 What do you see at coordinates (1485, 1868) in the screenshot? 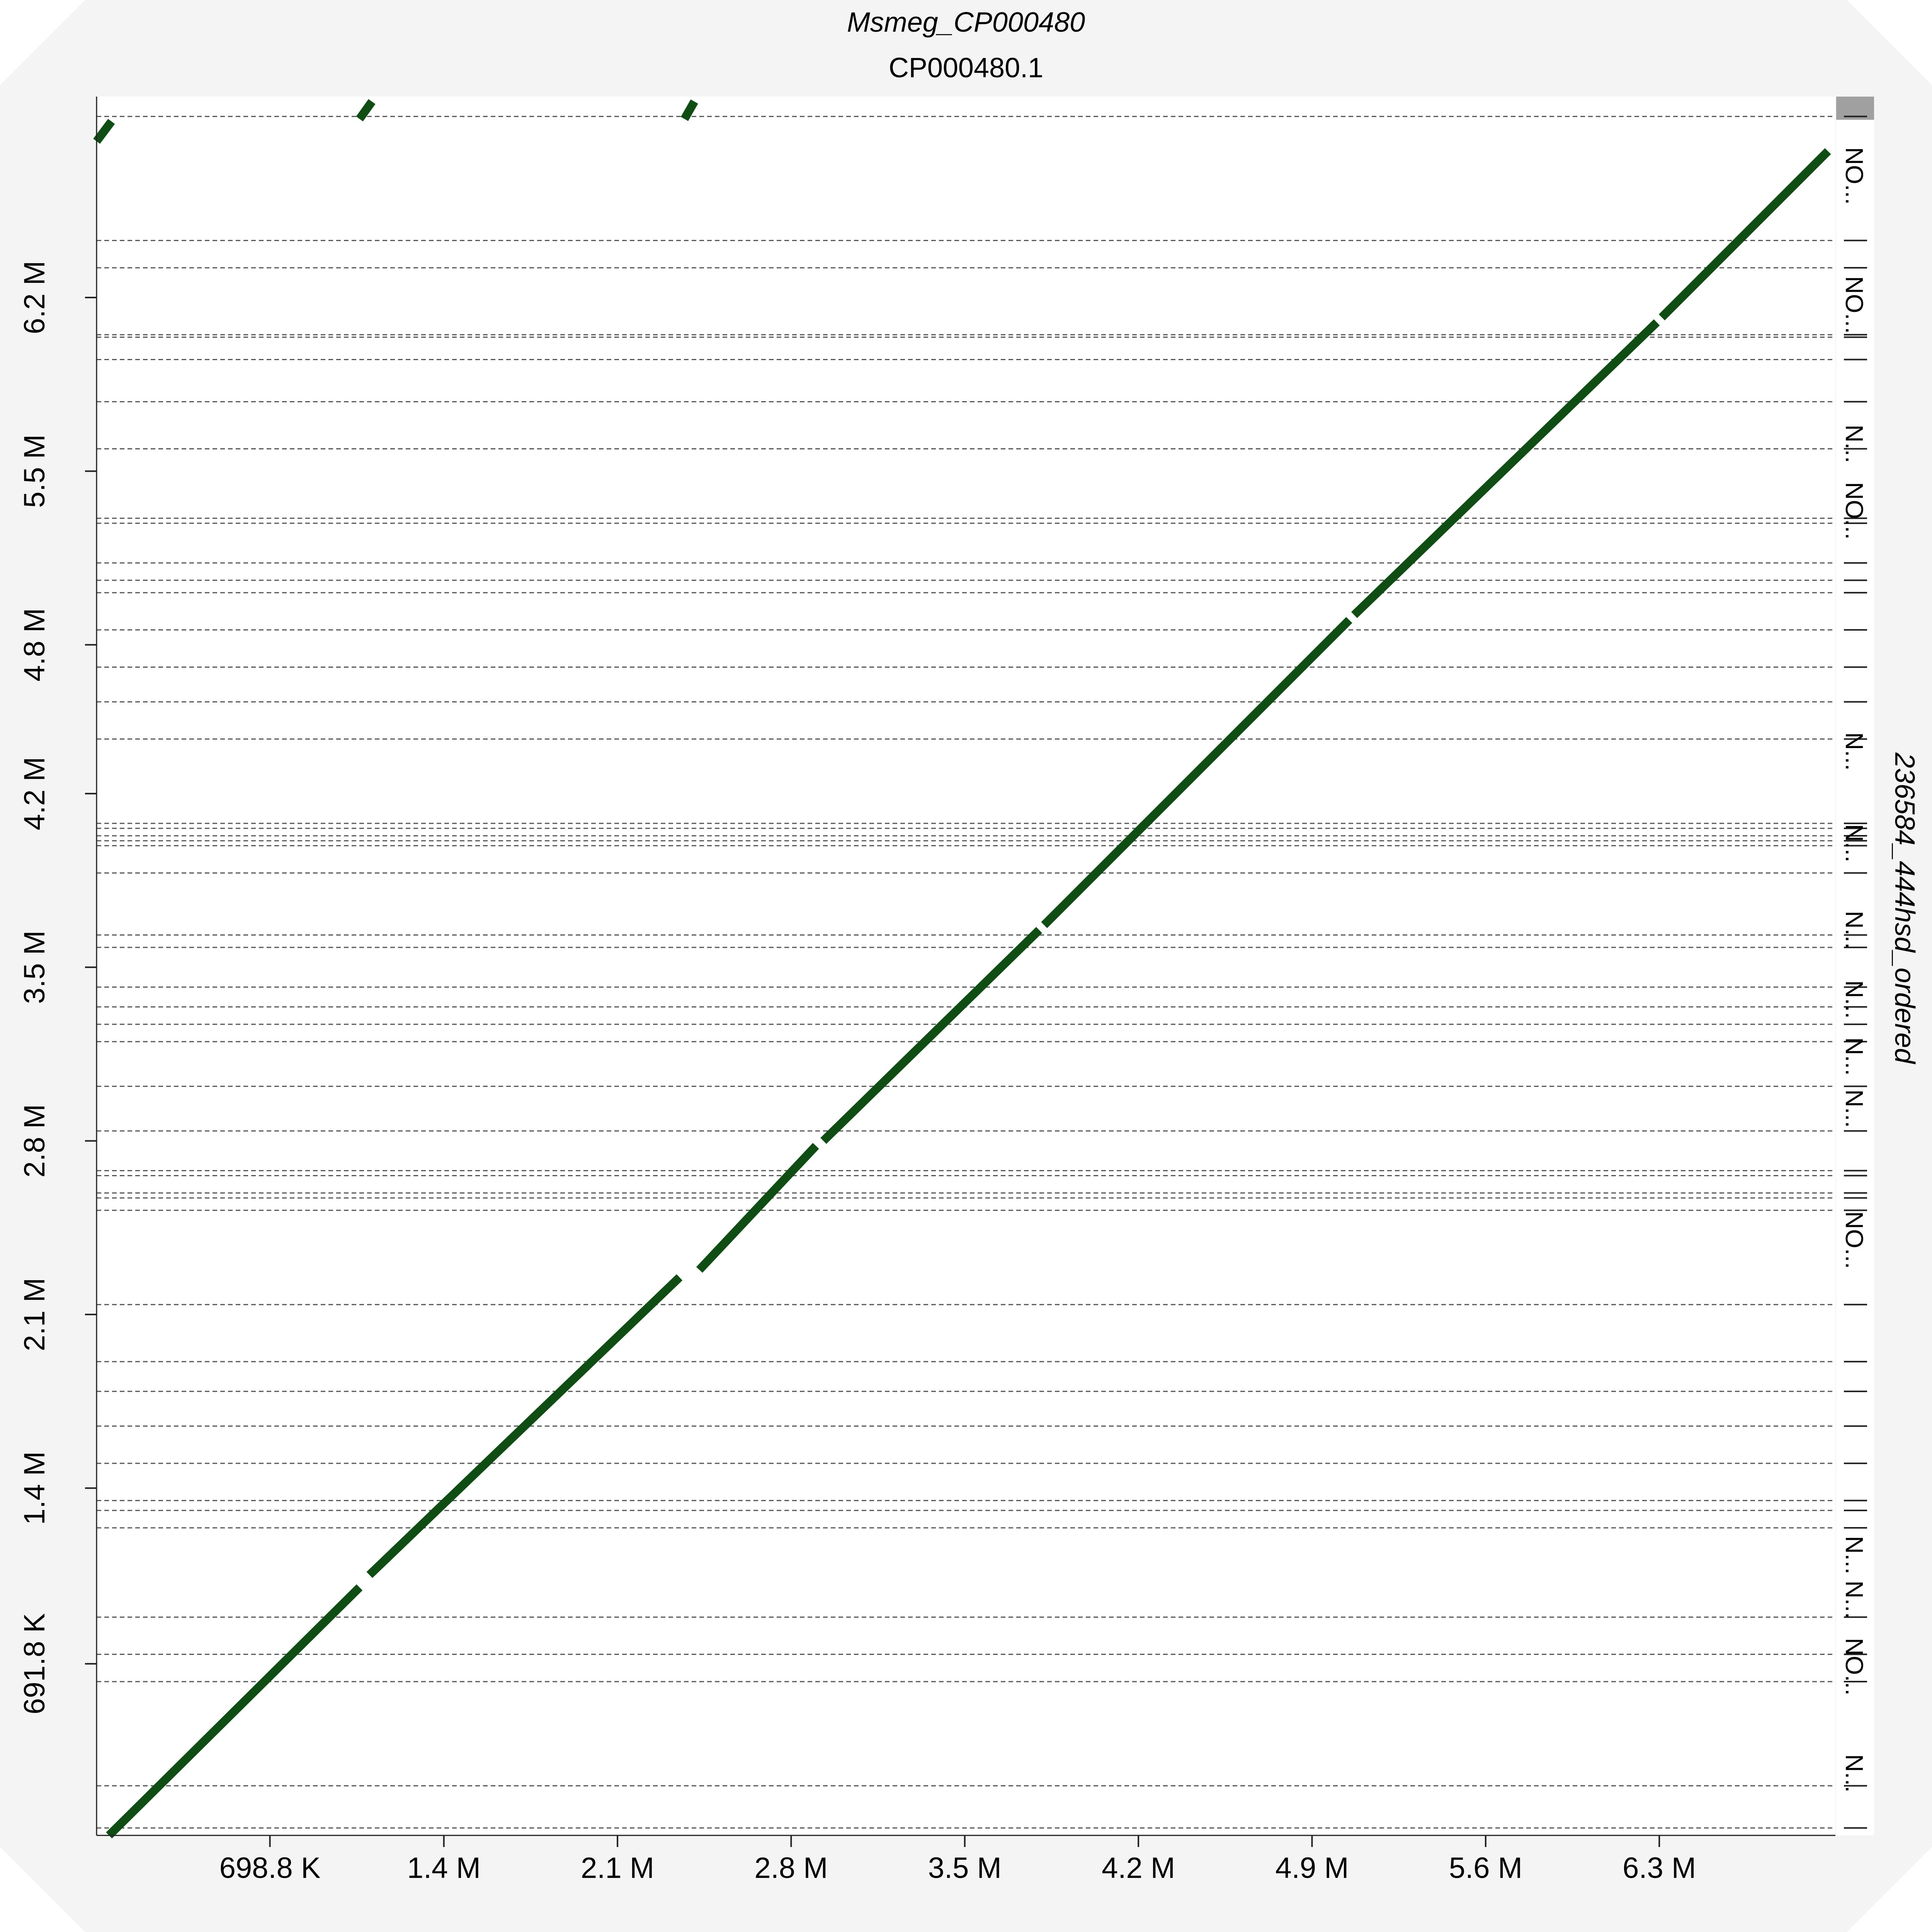
I see `x-tick-label: 5.6 M` at bounding box center [1485, 1868].